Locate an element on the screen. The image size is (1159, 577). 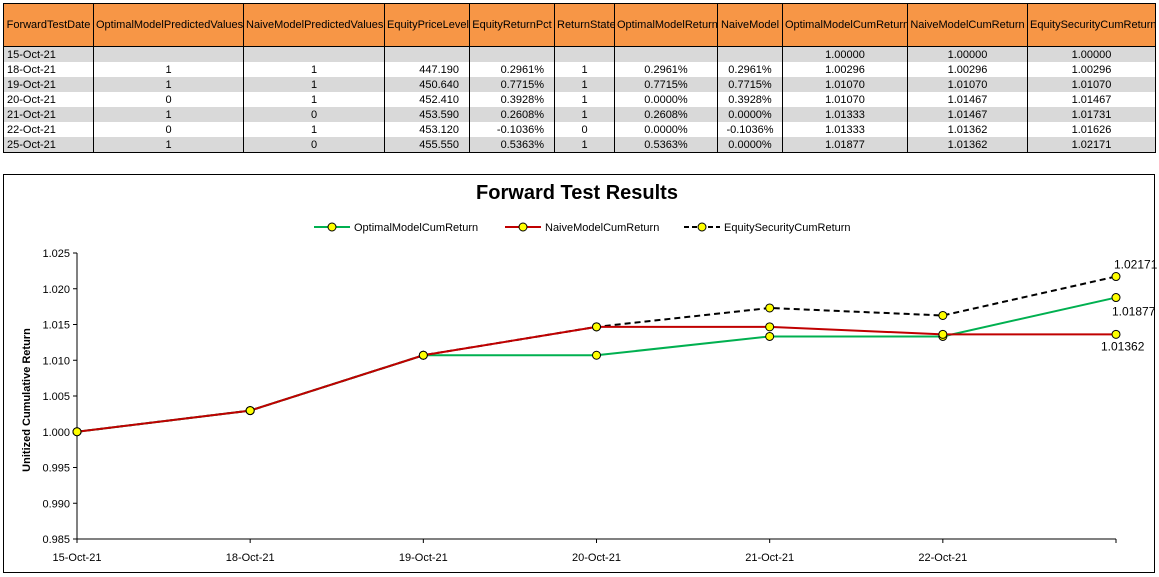
legend-marker-naive is located at coordinates (523, 227).